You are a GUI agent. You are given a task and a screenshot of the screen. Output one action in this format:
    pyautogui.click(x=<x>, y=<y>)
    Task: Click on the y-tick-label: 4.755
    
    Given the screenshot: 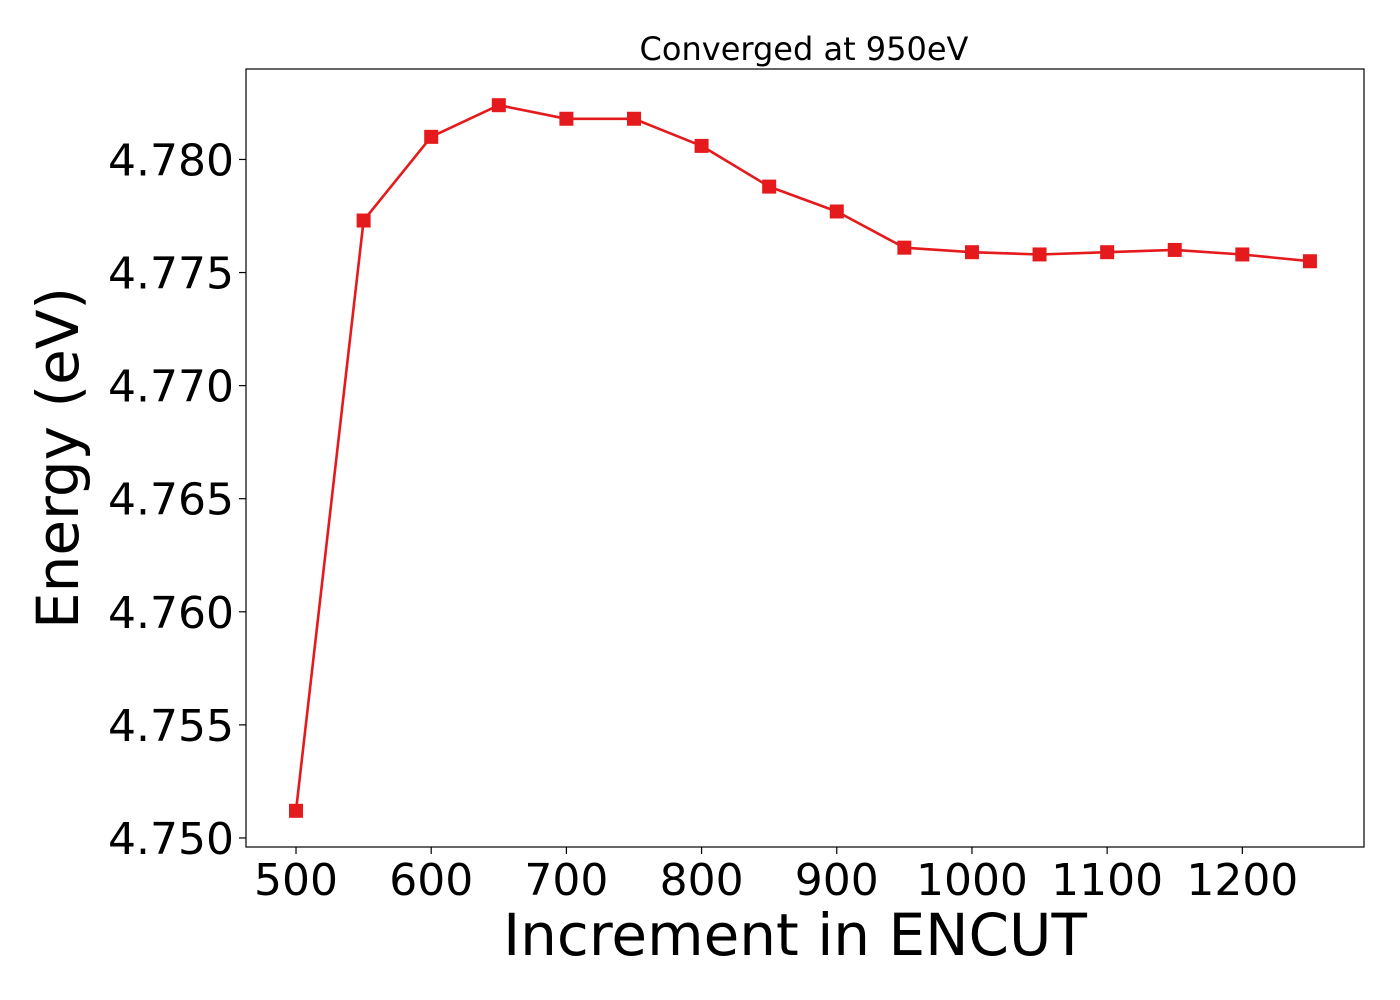 What is the action you would take?
    pyautogui.click(x=171, y=726)
    